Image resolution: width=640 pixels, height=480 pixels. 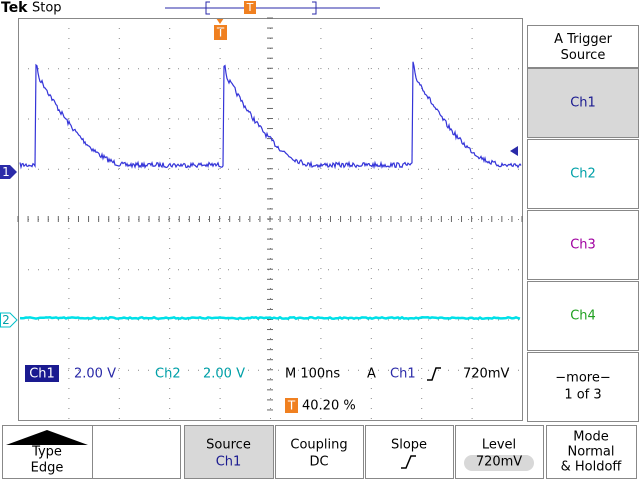 What do you see at coordinates (47, 468) in the screenshot?
I see `bottom-value: Edge` at bounding box center [47, 468].